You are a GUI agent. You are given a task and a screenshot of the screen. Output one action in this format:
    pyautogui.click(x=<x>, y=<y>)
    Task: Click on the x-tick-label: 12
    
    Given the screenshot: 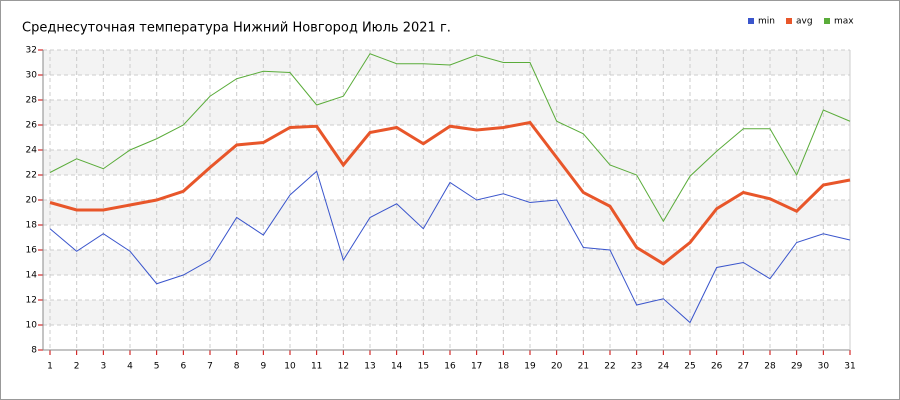 What is the action you would take?
    pyautogui.click(x=343, y=367)
    